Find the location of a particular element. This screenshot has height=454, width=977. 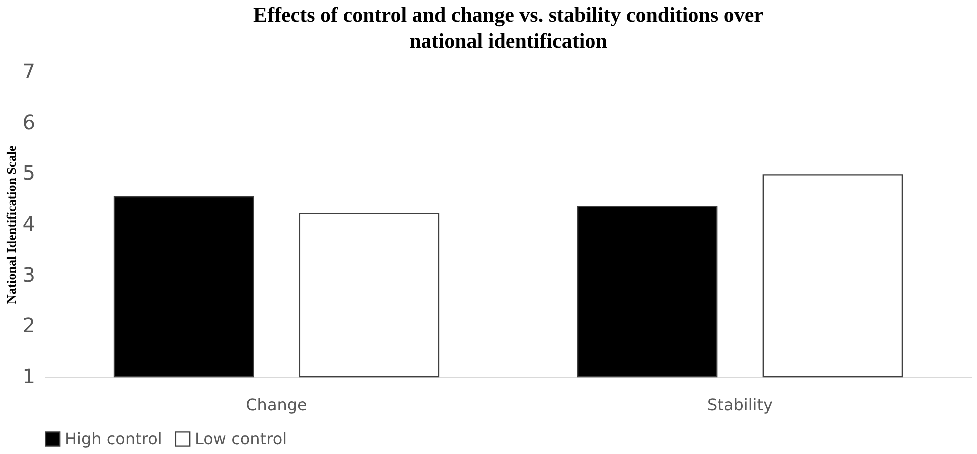

y-axis-title: National Identification Scale is located at coordinates (11, 225).